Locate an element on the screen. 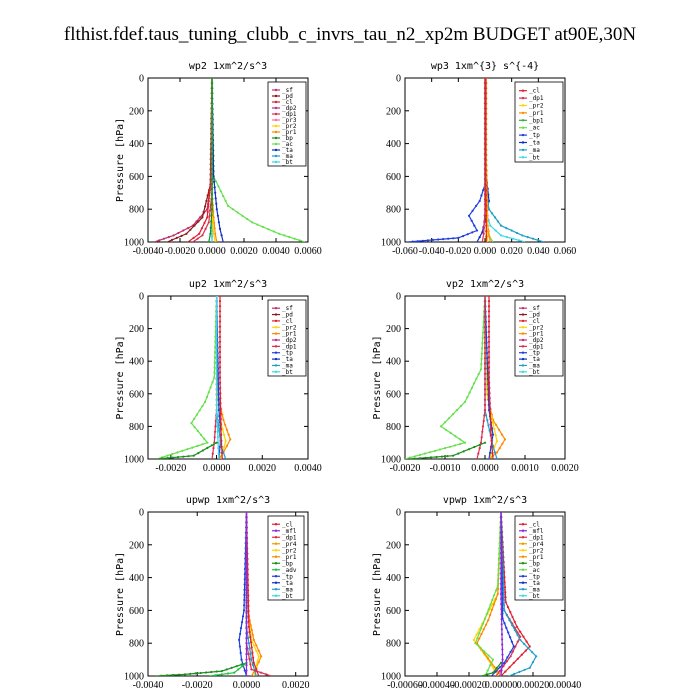 Image resolution: width=700 pixels, height=700 pixels. legend-label: _cl is located at coordinates (534, 524).